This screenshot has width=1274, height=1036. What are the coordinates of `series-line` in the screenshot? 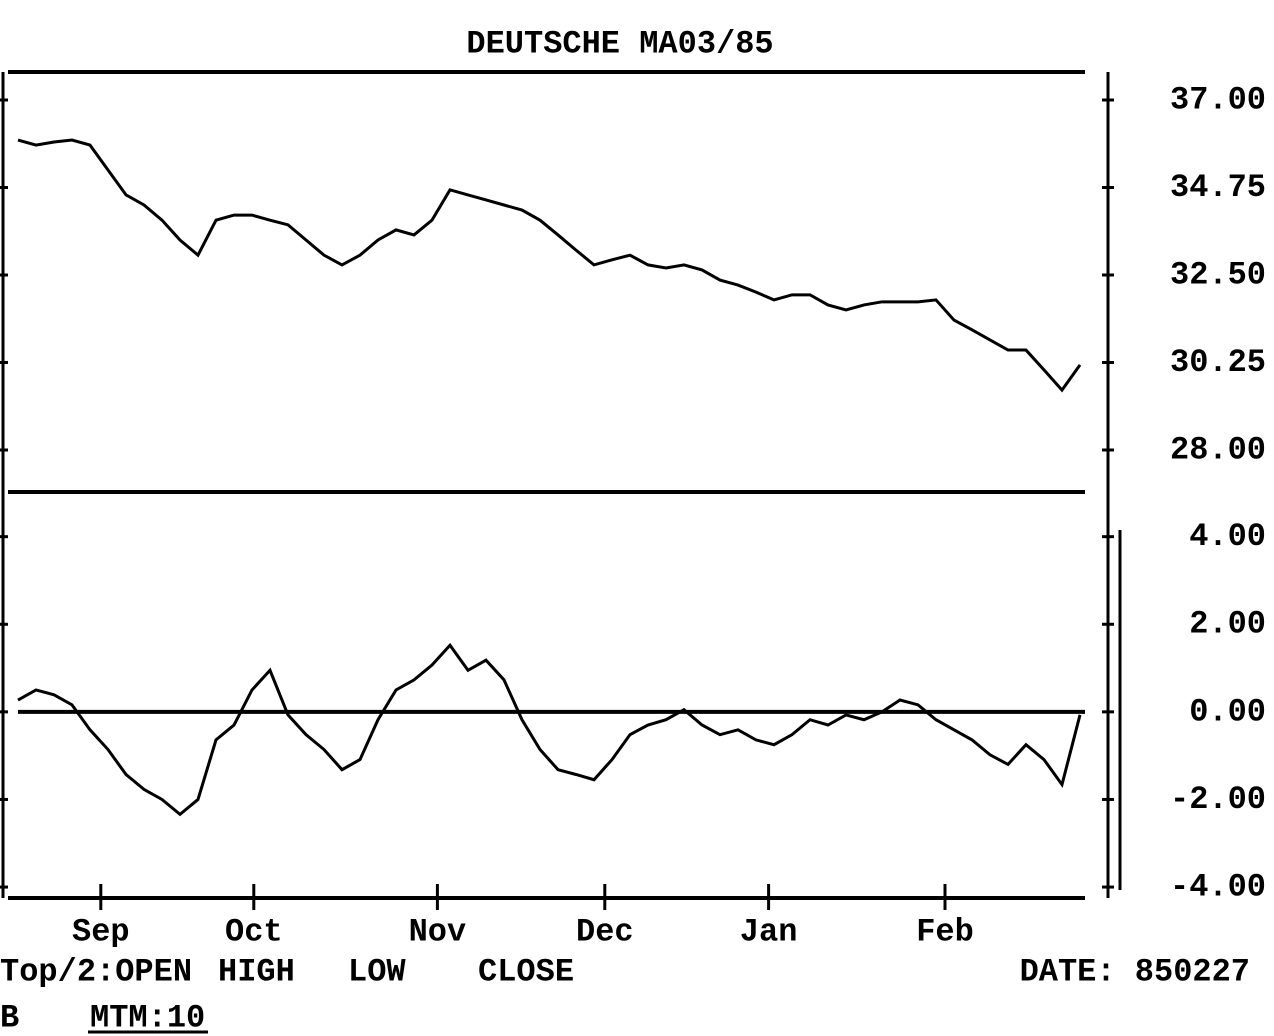 It's located at (549, 729).